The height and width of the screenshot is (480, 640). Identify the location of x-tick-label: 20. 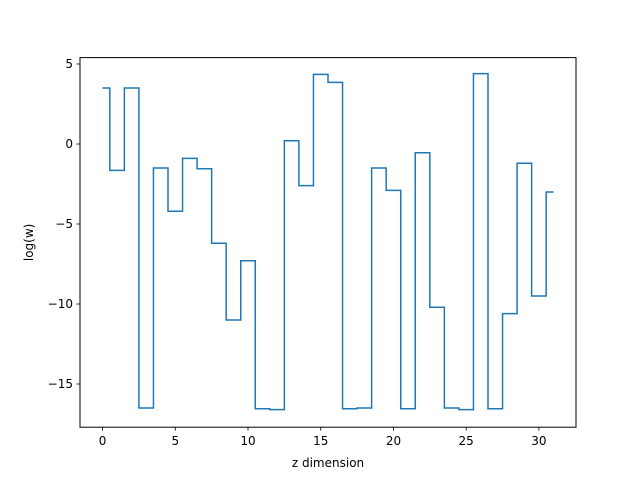
(393, 441).